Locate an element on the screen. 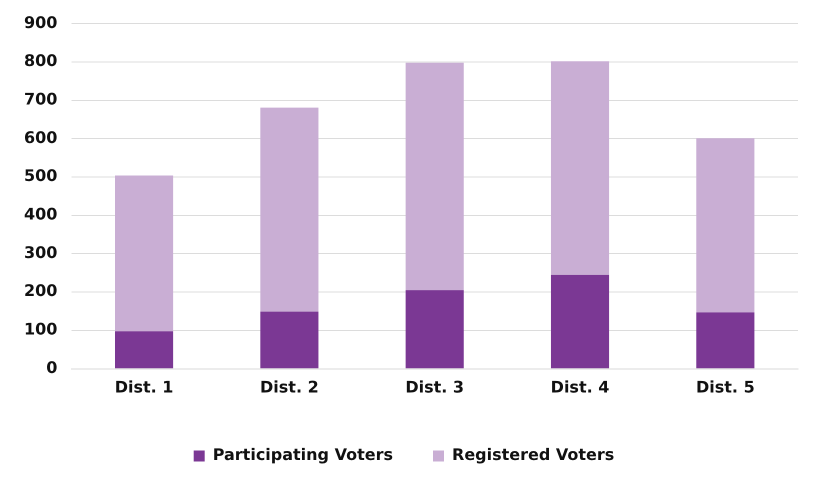 The image size is (818, 479). x-tick-label: Dist. 2 is located at coordinates (289, 387).